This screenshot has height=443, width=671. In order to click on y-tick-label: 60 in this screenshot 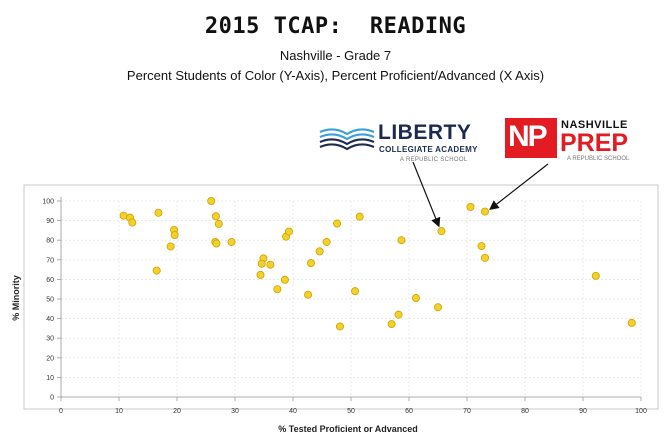, I will do `click(50, 280)`.